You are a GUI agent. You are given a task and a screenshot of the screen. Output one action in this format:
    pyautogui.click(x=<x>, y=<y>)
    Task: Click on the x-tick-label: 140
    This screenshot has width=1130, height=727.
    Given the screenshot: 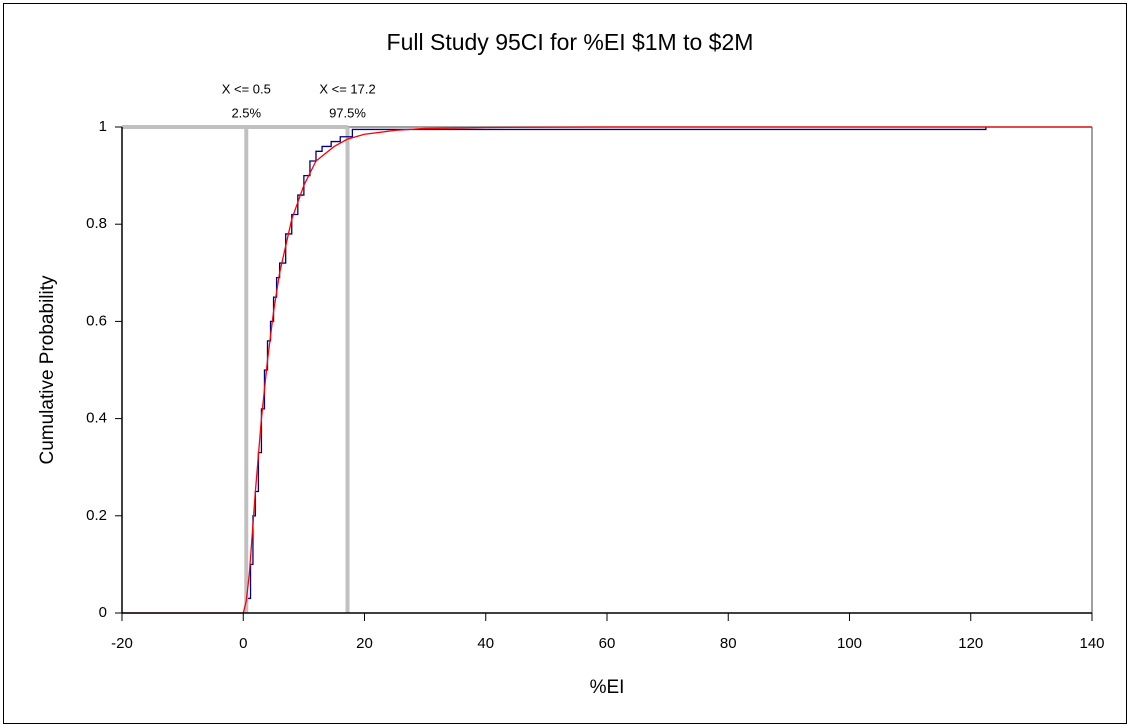 What is the action you would take?
    pyautogui.click(x=1091, y=643)
    